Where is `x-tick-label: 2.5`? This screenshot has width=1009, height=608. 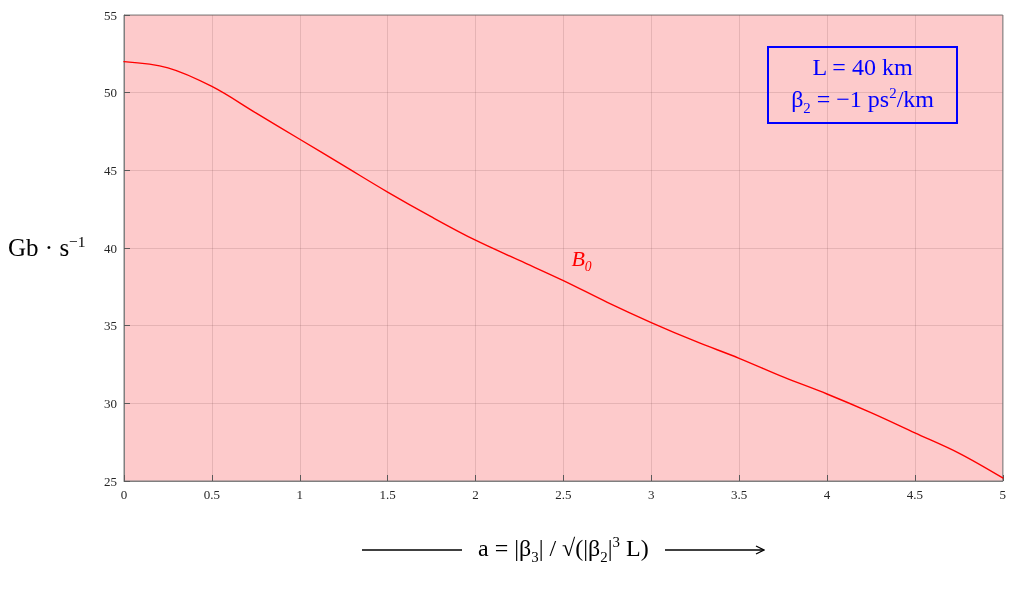
x-tick-label: 2.5 is located at coordinates (563, 494).